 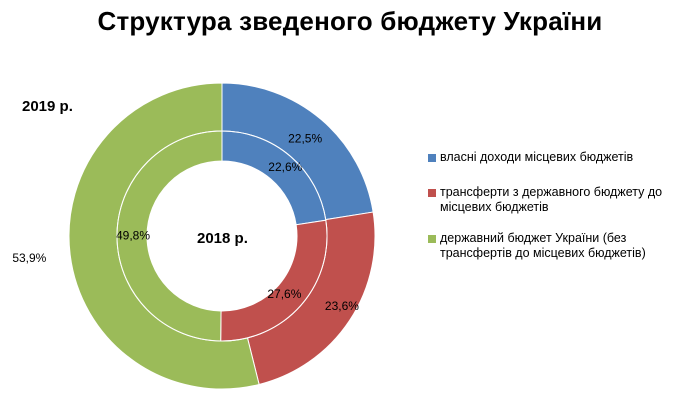 What do you see at coordinates (537, 157) in the screenshot?
I see `legend-label-own-revenue: власні доходи місцевих бюджетів` at bounding box center [537, 157].